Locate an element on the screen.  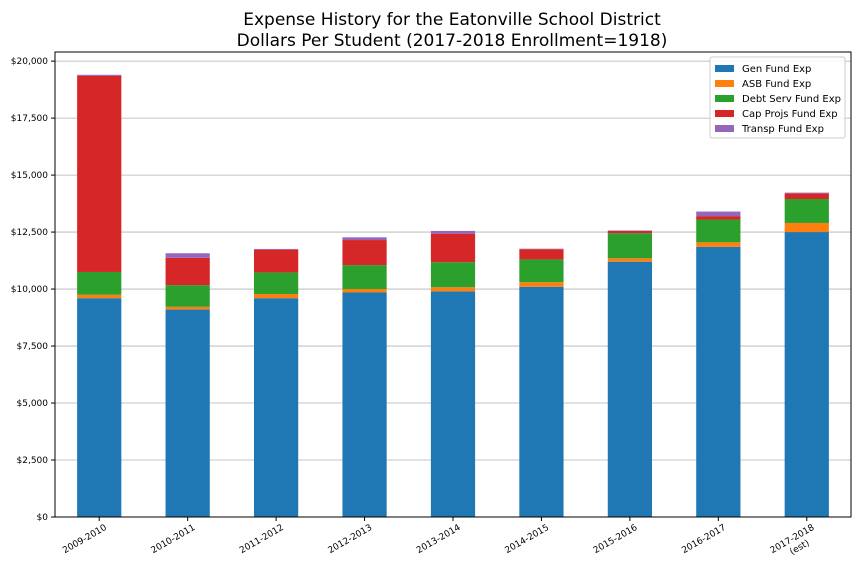
y-tick-label: $12,500 is located at coordinates (29, 233).